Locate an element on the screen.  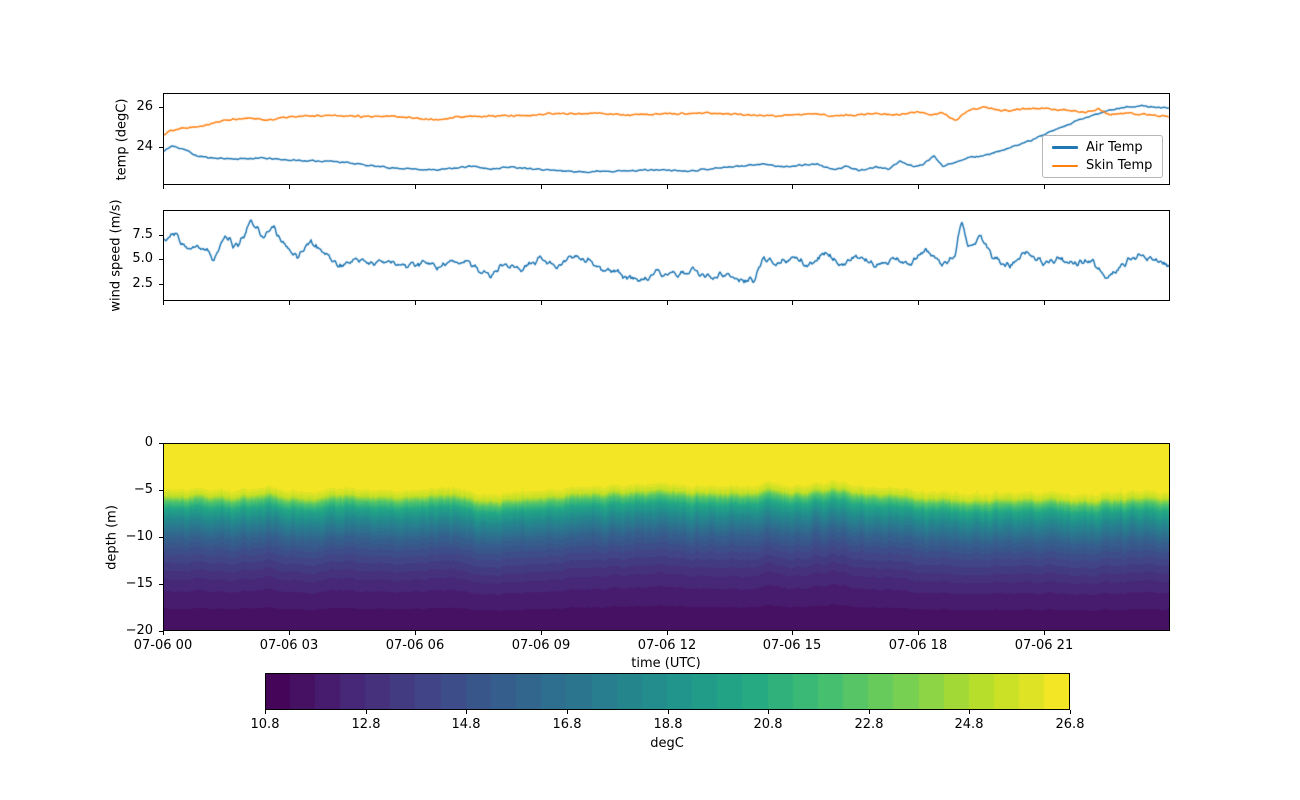
wind-axes is located at coordinates (666, 255).